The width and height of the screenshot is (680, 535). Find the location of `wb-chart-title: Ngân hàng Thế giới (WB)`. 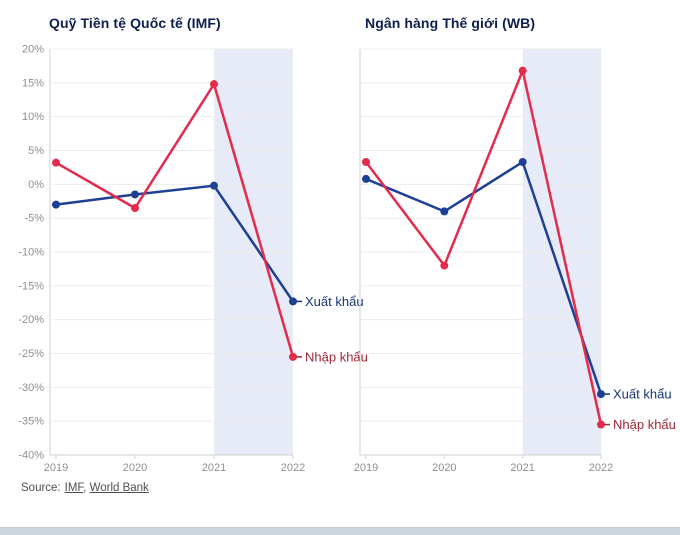

wb-chart-title: Ngân hàng Thế giới (WB) is located at coordinates (450, 23).